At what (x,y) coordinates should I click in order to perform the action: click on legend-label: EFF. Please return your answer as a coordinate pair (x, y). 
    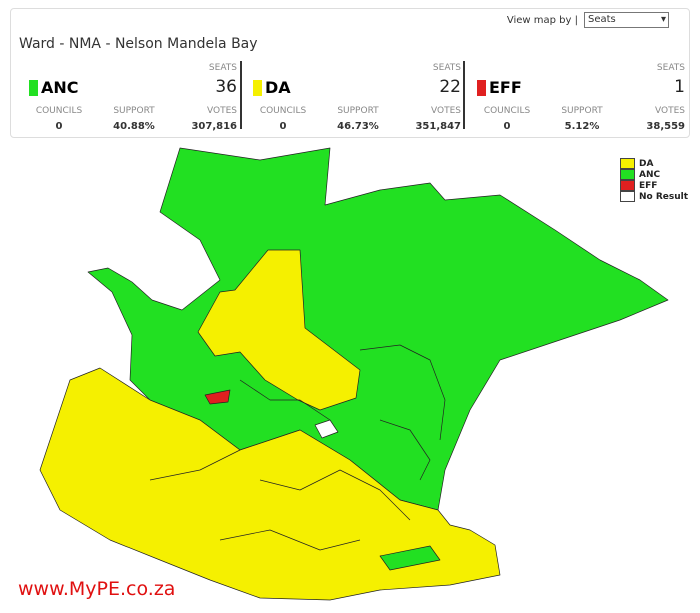
    Looking at the image, I should click on (648, 185).